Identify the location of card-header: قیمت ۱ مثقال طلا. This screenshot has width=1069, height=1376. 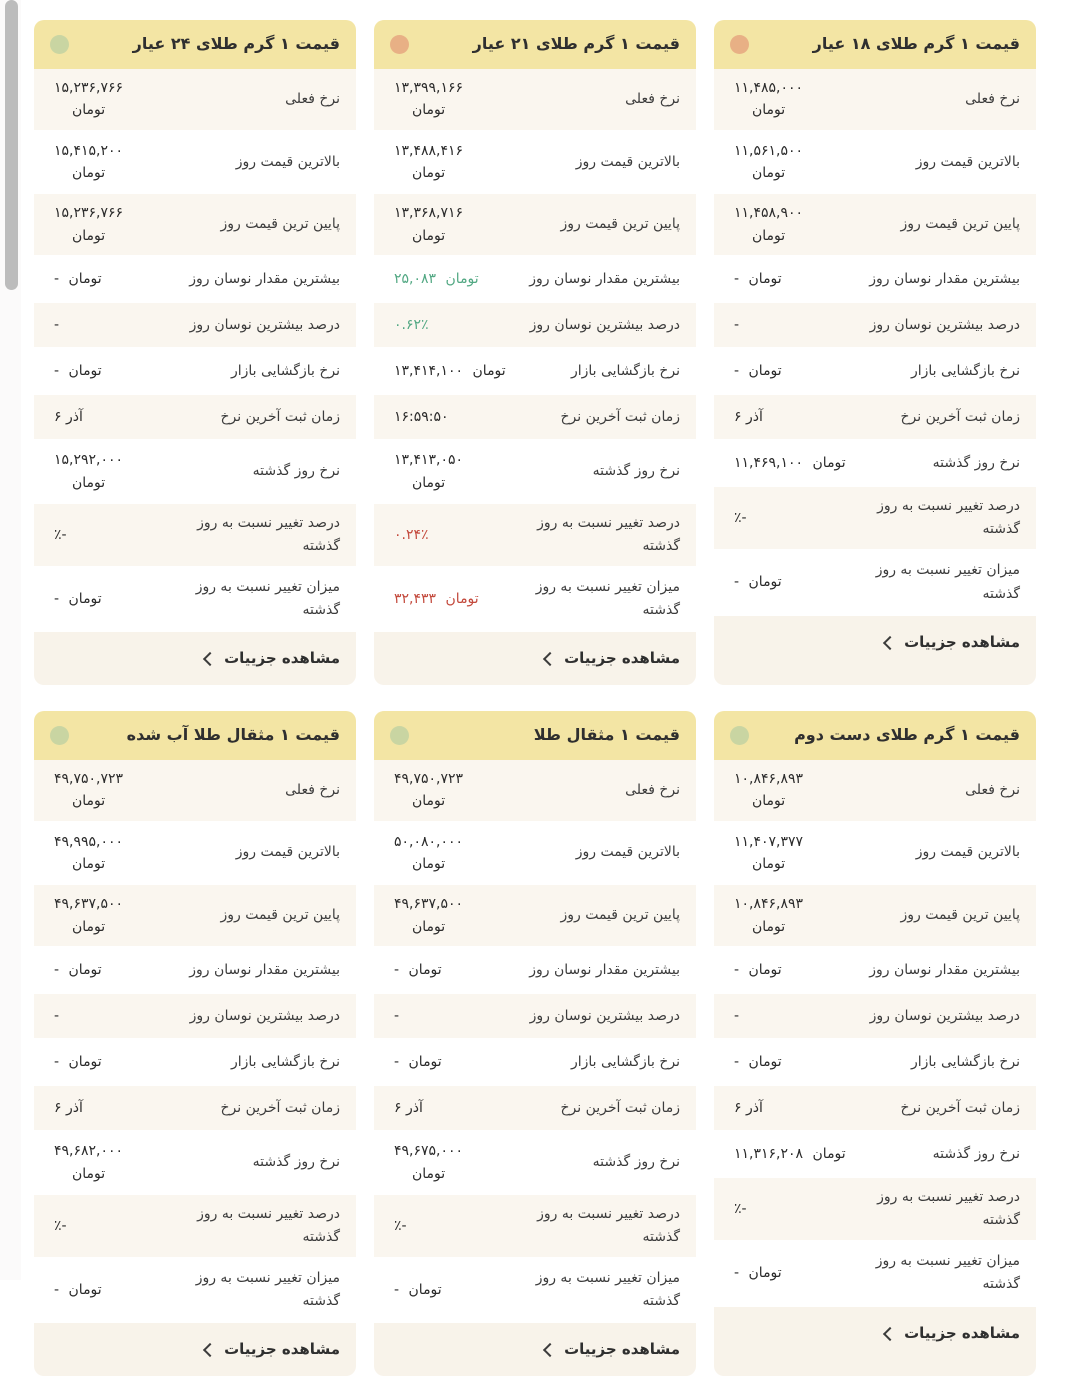
(535, 735).